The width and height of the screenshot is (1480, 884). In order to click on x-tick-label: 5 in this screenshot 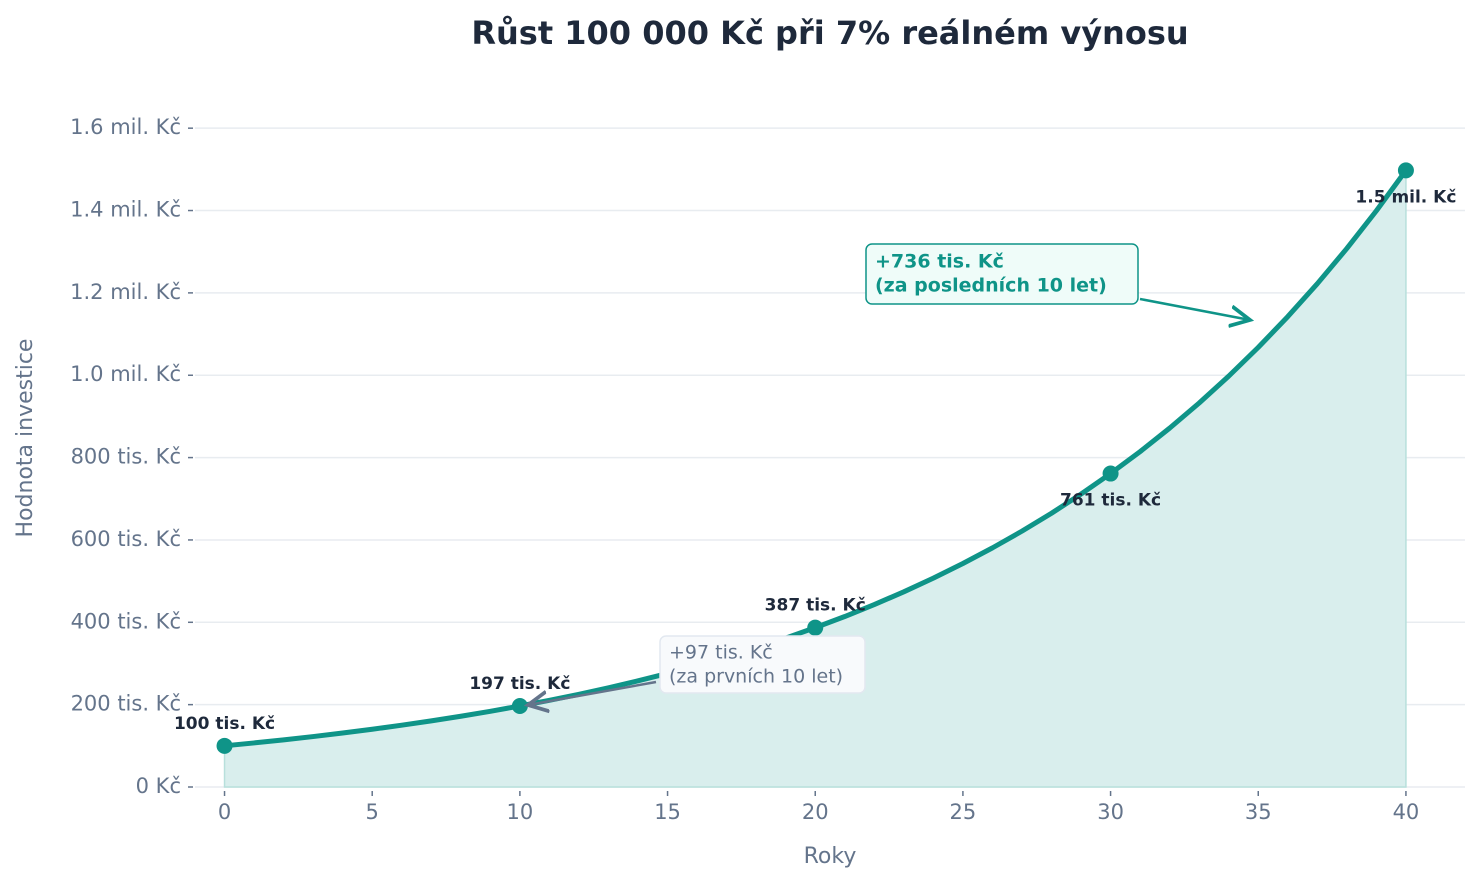, I will do `click(372, 812)`.